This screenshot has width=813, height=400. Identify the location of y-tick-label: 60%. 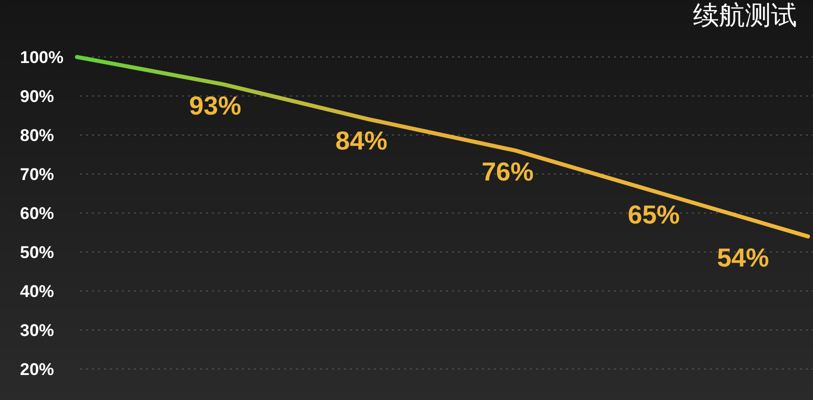
(37, 213).